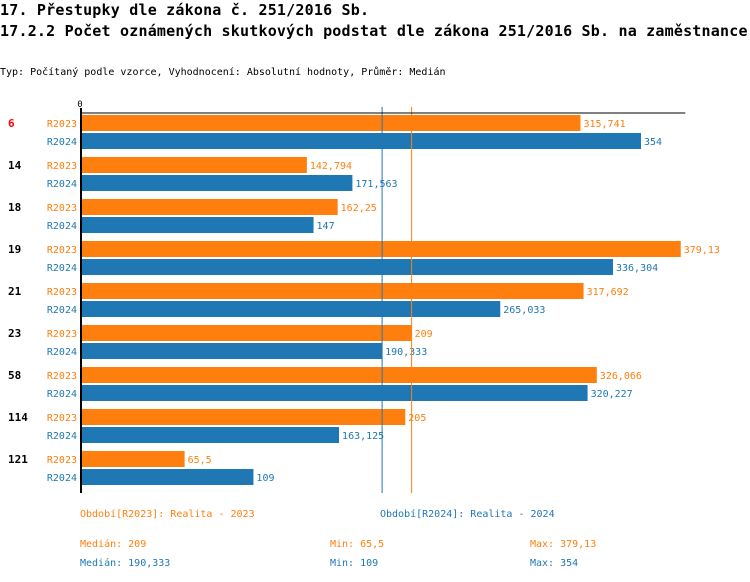 Image resolution: width=750 pixels, height=582 pixels. What do you see at coordinates (359, 208) in the screenshot?
I see `value-label-r2023: 162,25` at bounding box center [359, 208].